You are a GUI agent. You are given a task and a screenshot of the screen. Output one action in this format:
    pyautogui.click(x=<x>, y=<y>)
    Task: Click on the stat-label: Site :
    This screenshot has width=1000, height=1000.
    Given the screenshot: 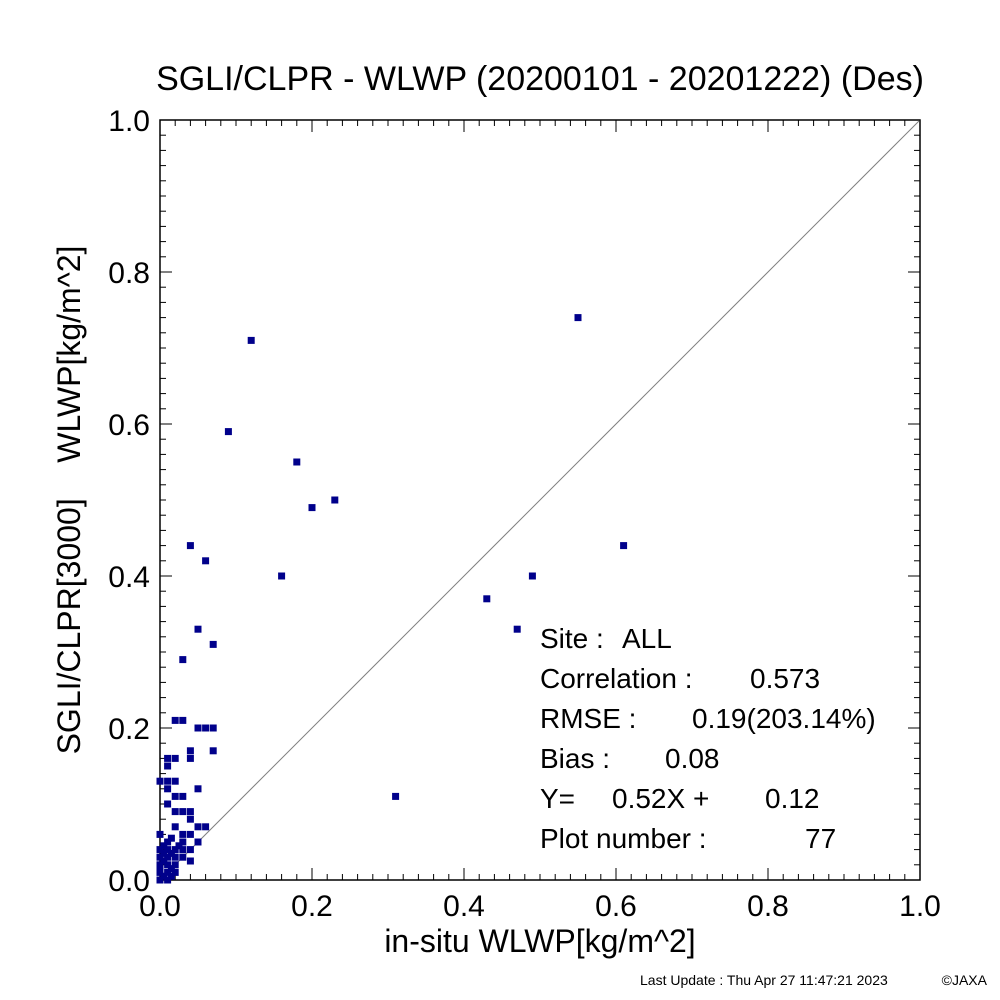 What is the action you would take?
    pyautogui.click(x=572, y=638)
    